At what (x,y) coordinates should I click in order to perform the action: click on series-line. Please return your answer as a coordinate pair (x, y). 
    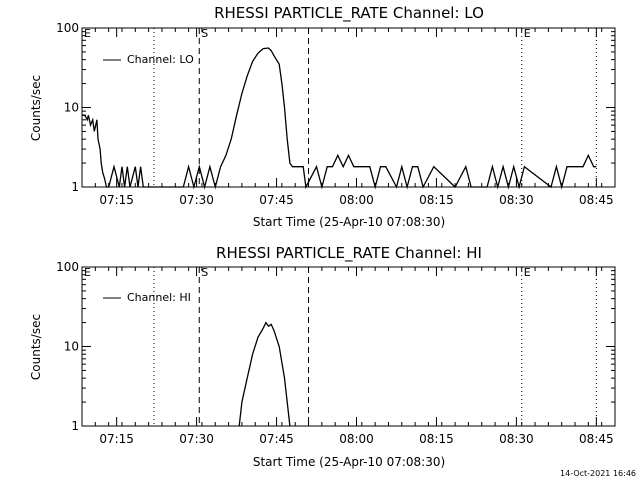
    Looking at the image, I should click on (264, 374).